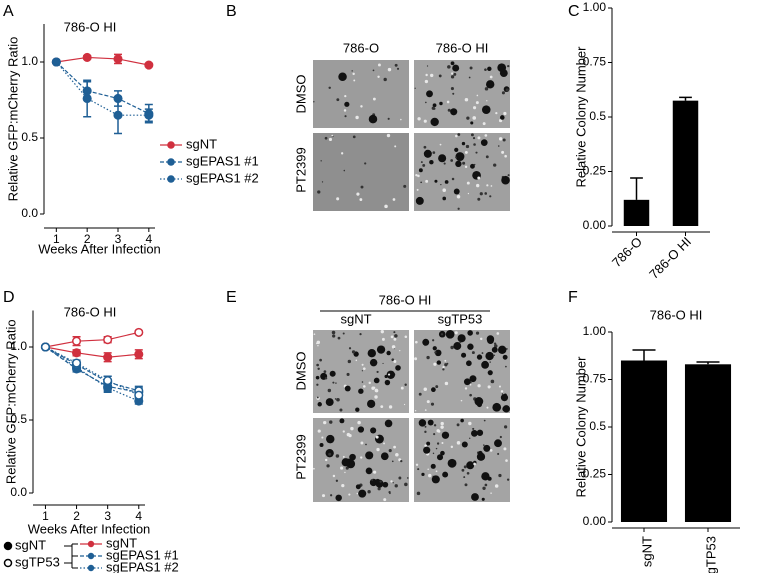 The height and width of the screenshot is (573, 761). Describe the element at coordinates (9, 297) in the screenshot. I see `panel-label: D` at that location.